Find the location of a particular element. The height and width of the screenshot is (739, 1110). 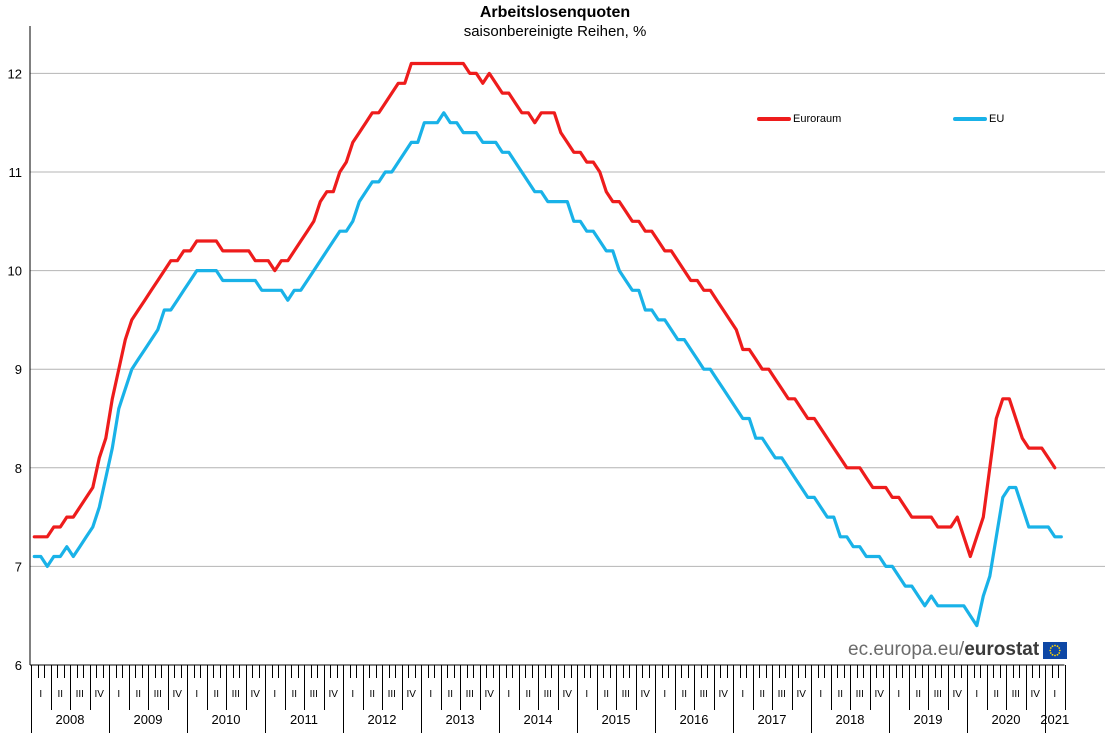

year-label: 2012 is located at coordinates (382, 719).